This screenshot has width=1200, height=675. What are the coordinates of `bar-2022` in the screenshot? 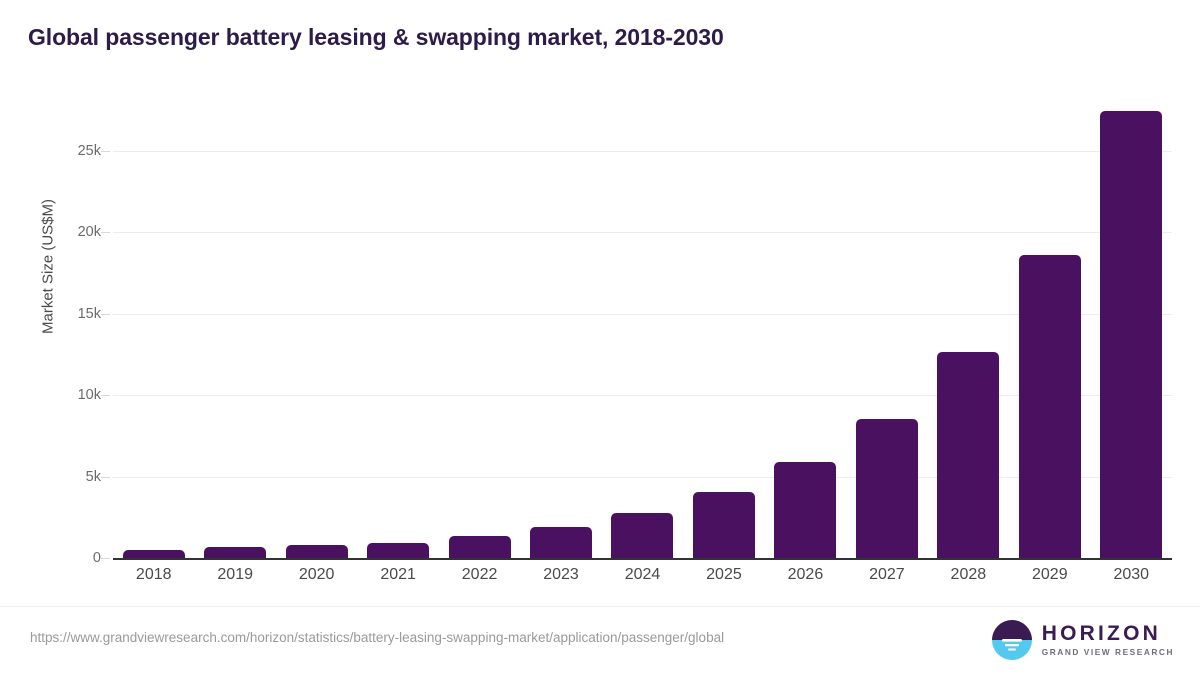 It's located at (479, 547).